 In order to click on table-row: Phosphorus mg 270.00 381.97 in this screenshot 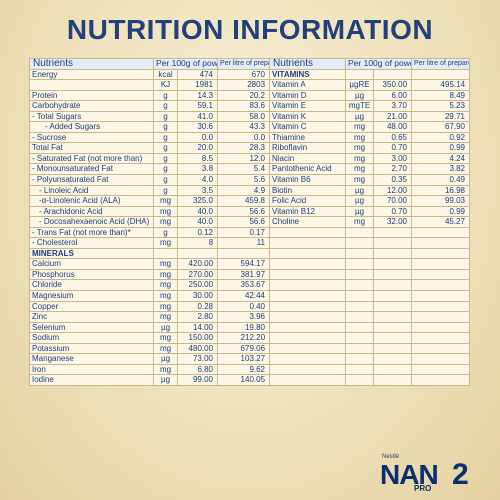, I will do `click(150, 274)`.